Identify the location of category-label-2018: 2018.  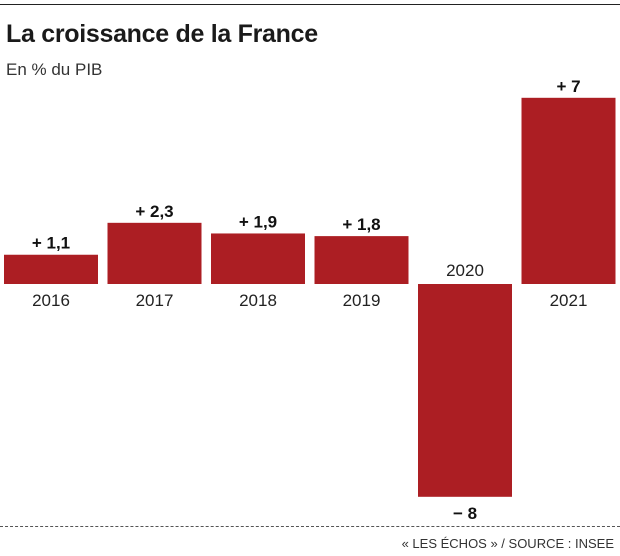
(258, 300).